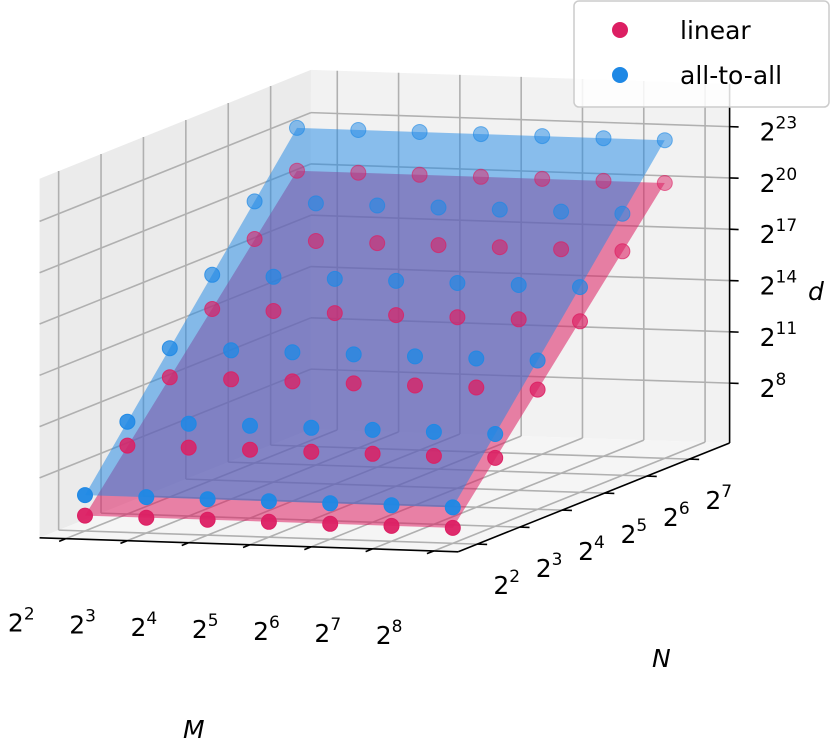  Describe the element at coordinates (205, 627) in the screenshot. I see `m-tick-label: 25` at that location.